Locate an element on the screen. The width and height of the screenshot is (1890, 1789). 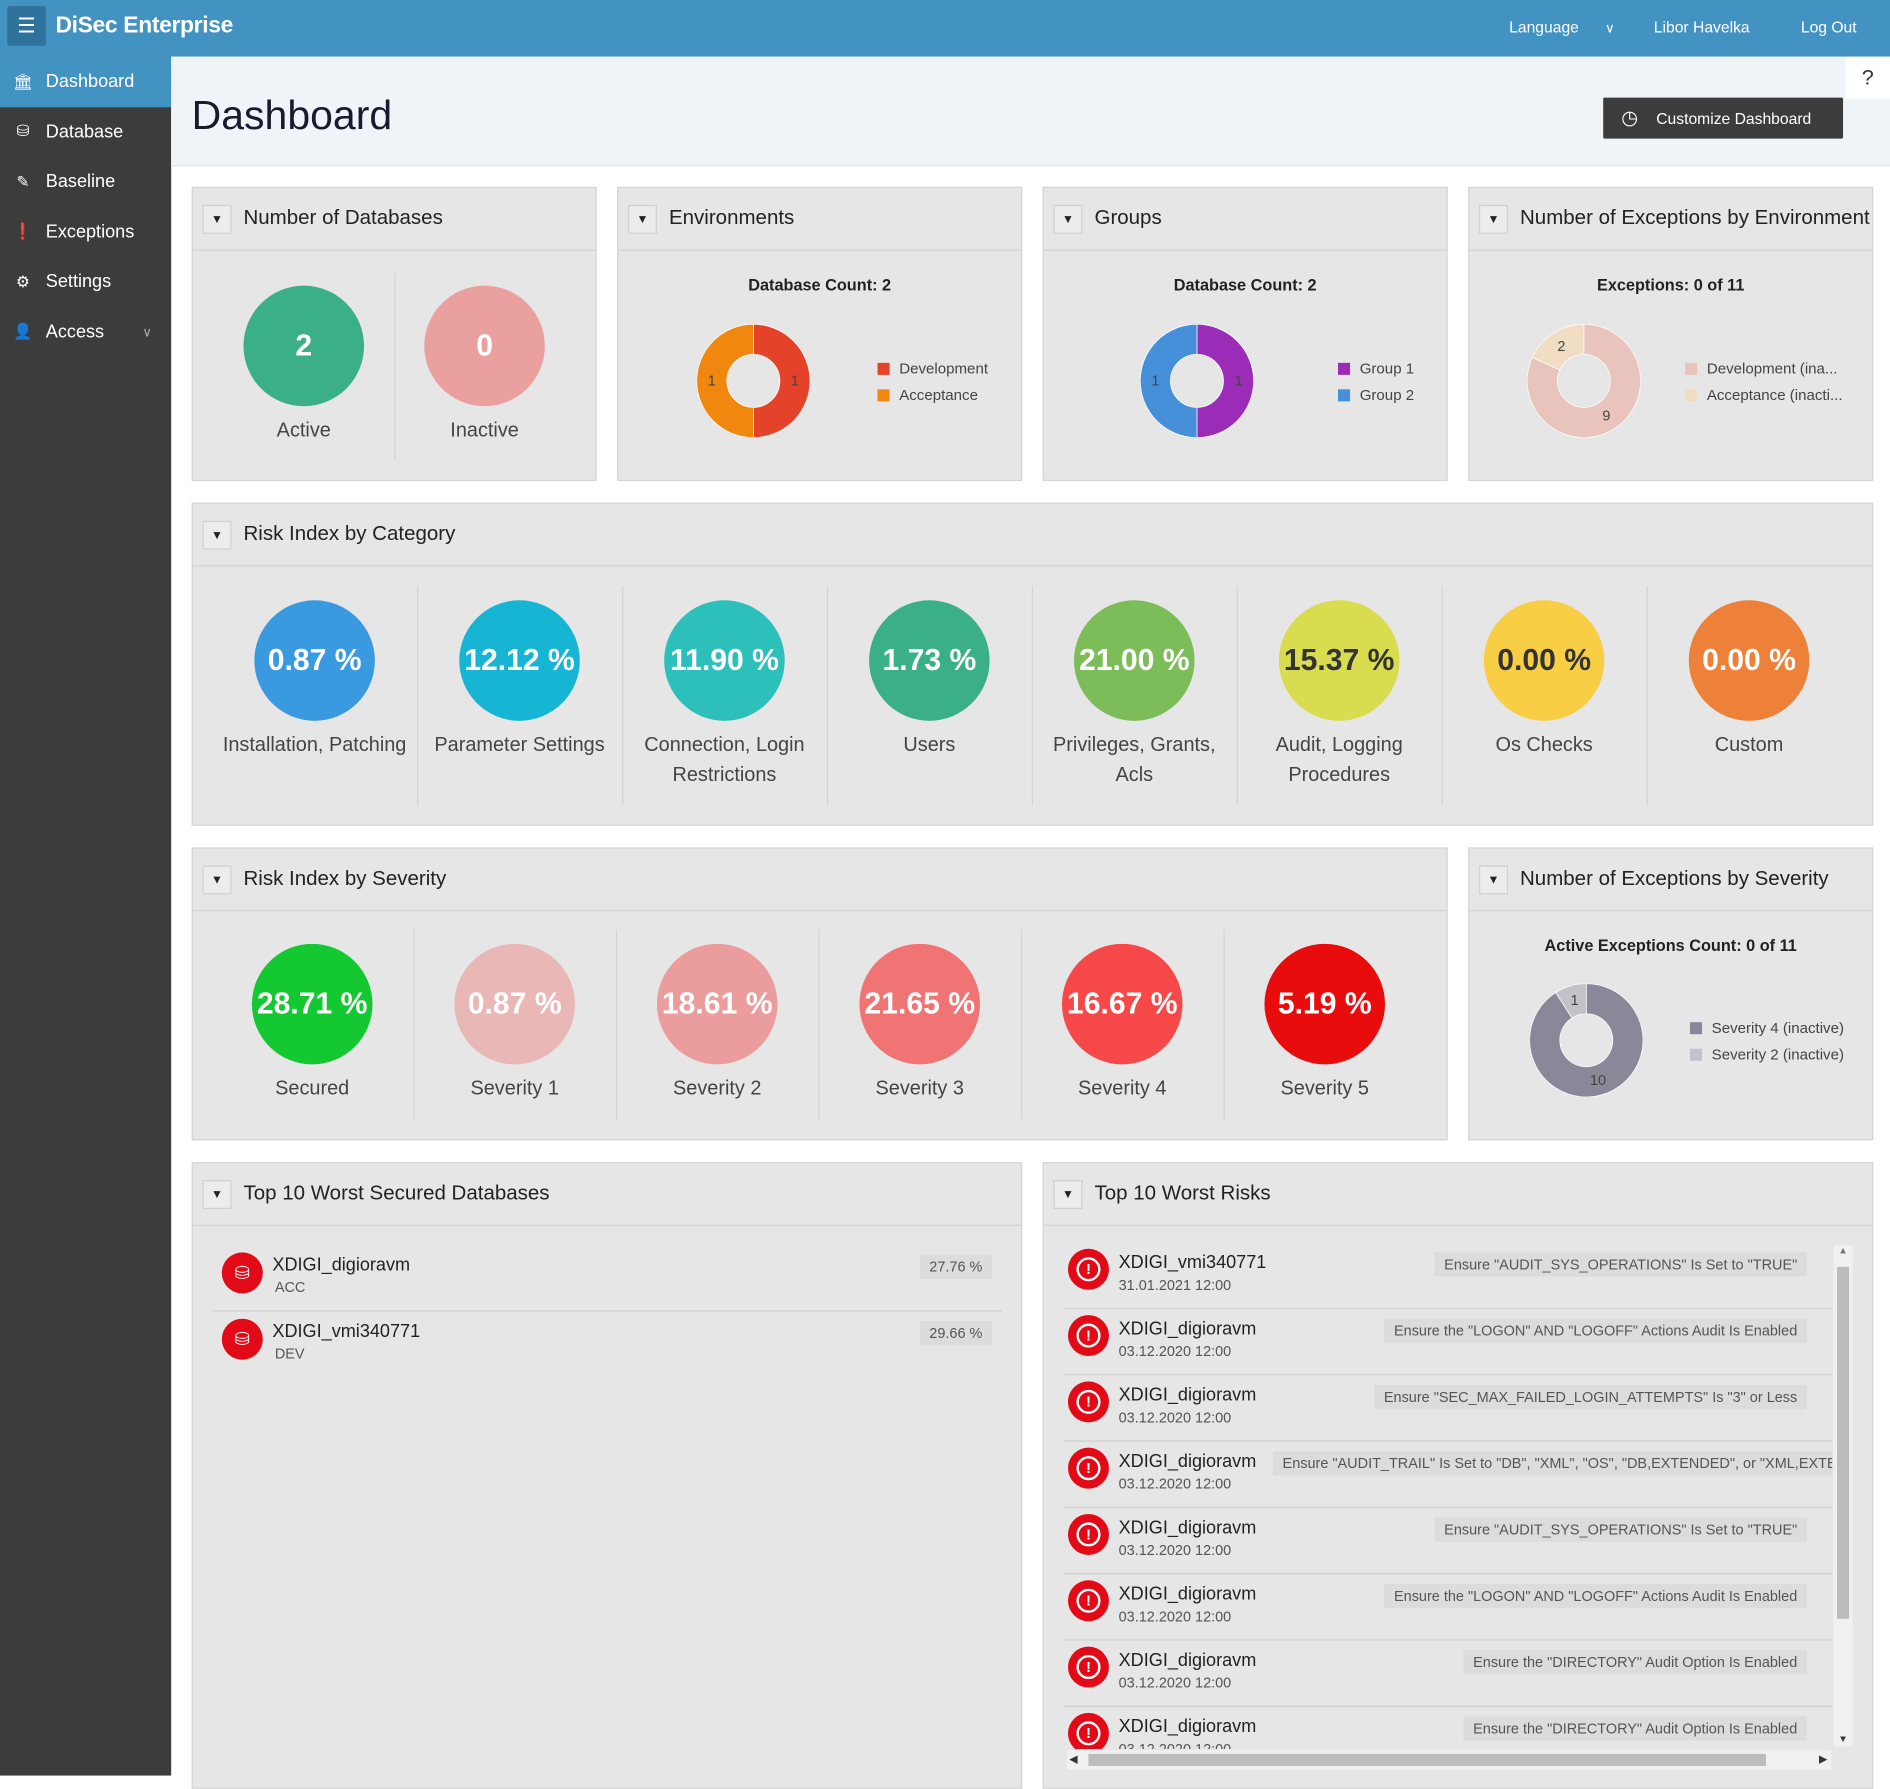
risk-severity-label: Severity 4 is located at coordinates (1122, 1088).